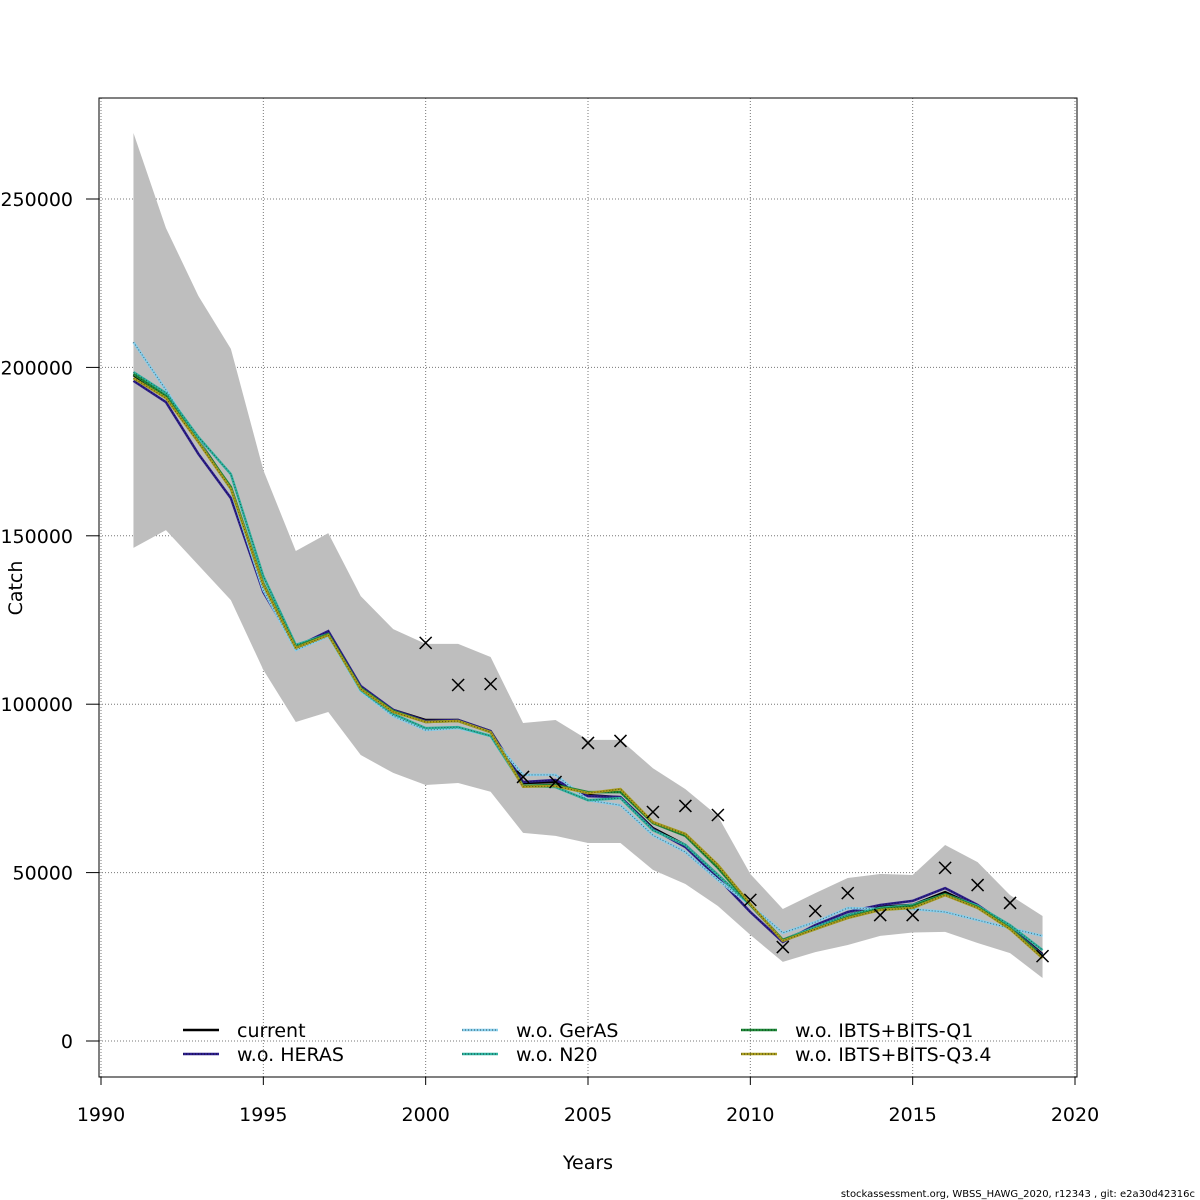 The height and width of the screenshot is (1200, 1200). I want to click on x-tick-label: 2010, so click(750, 1115).